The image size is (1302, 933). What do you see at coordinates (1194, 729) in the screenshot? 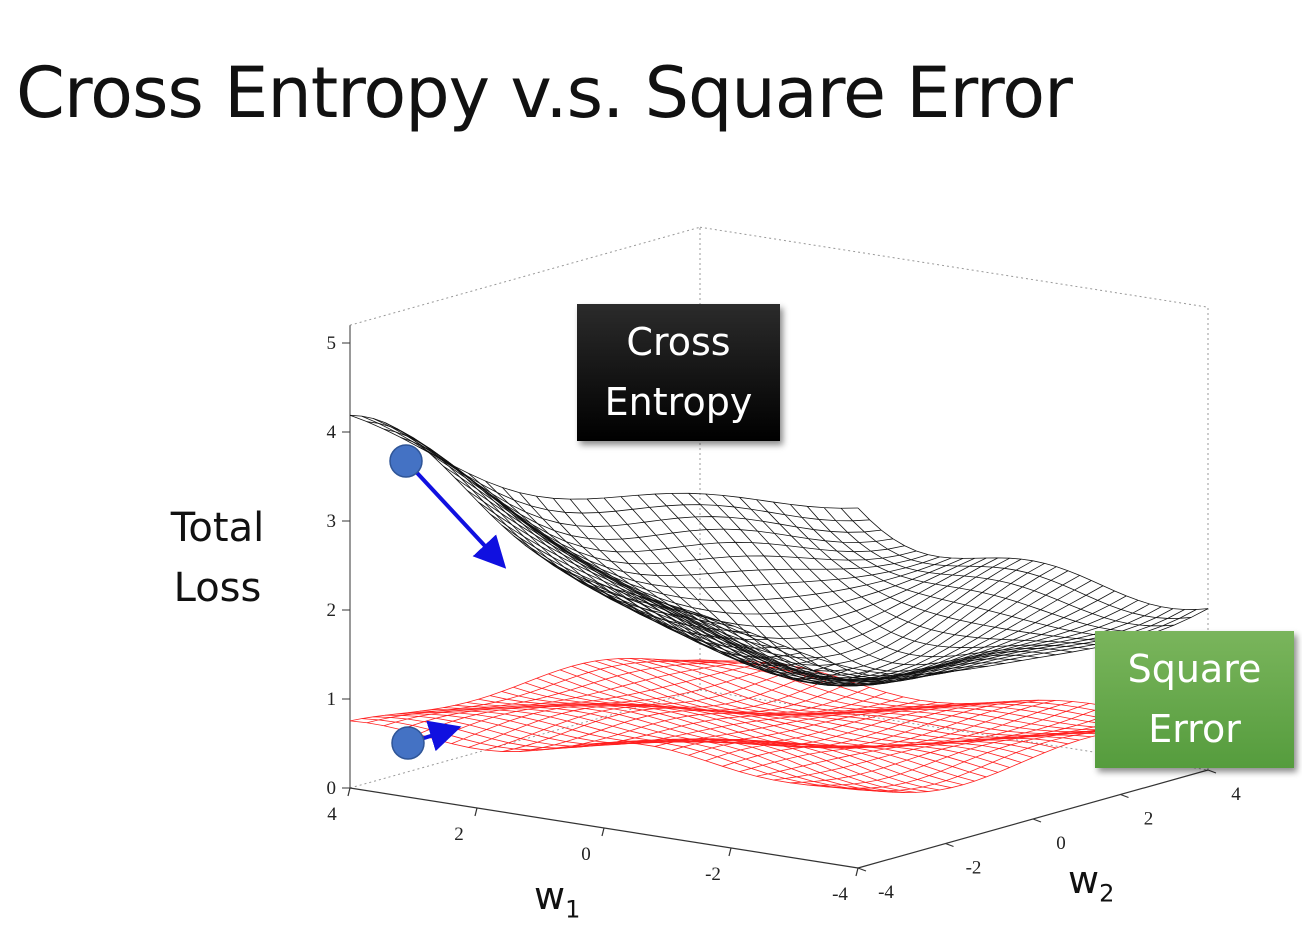
I see `square-error-callout-line2: Error` at bounding box center [1194, 729].